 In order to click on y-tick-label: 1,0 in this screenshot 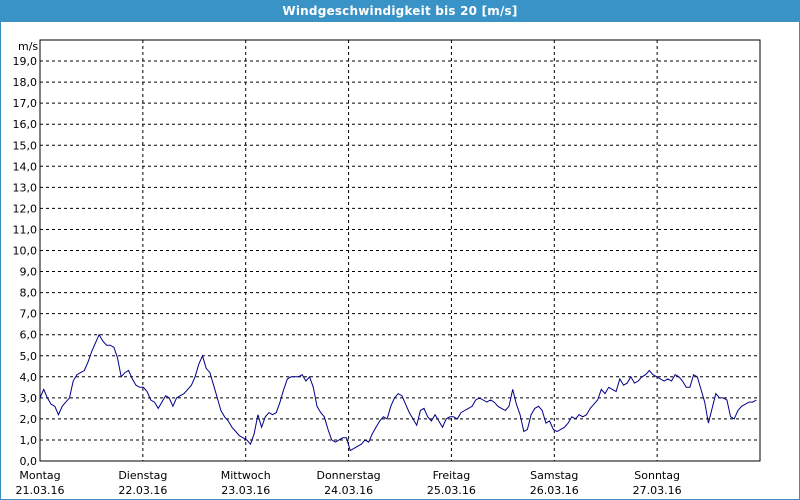, I will do `click(29, 440)`.